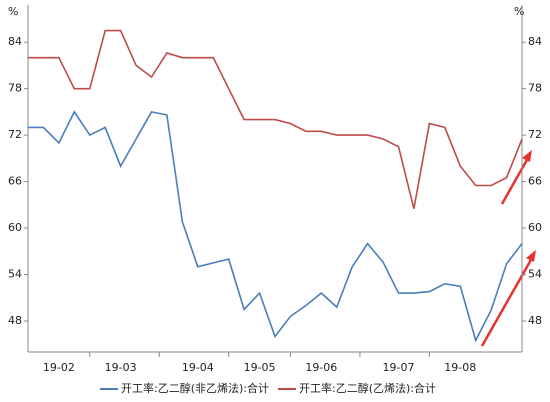  I want to click on y-tick-label: 54, so click(15, 274).